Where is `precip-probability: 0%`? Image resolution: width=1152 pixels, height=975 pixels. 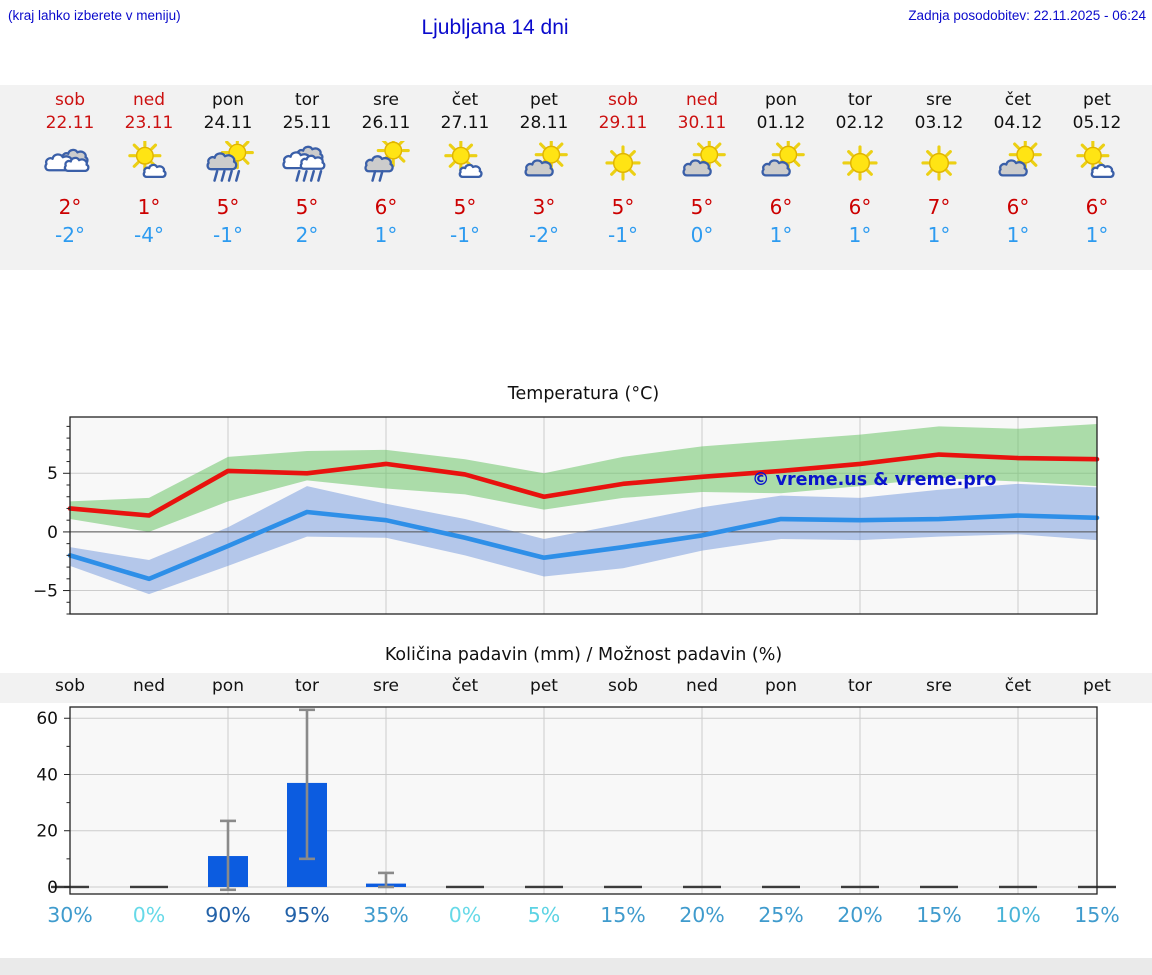
precip-probability: 0% is located at coordinates (465, 915).